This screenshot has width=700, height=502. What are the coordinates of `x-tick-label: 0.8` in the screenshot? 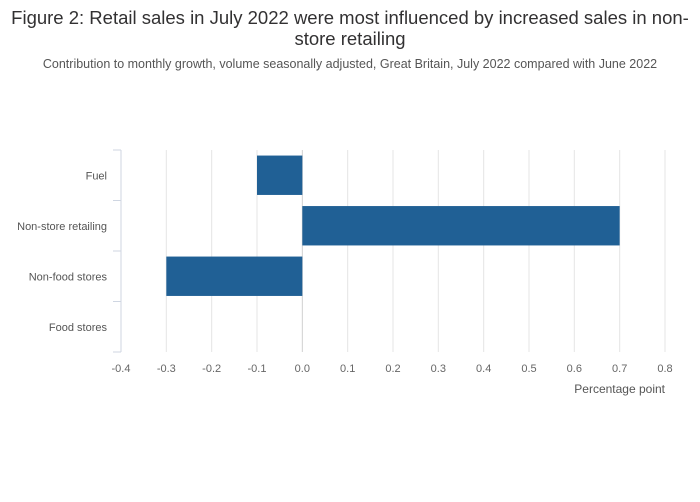 It's located at (664, 369).